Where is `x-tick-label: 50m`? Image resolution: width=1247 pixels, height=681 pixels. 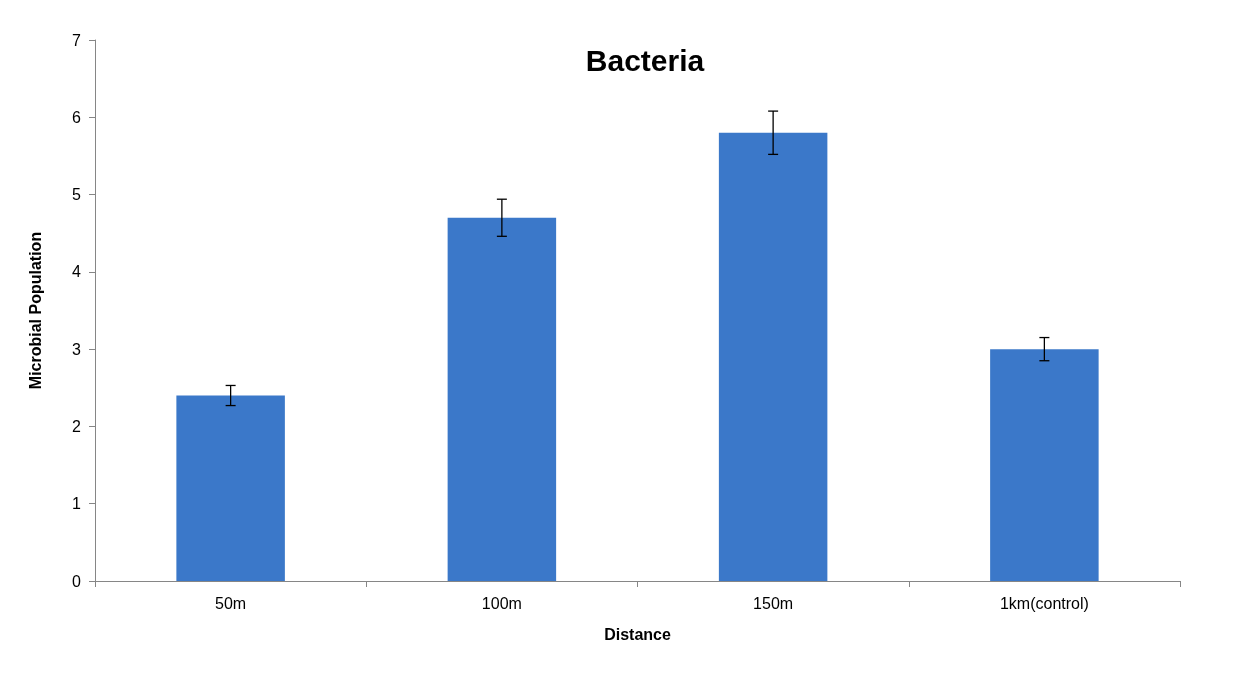
x-tick-label: 50m is located at coordinates (231, 603).